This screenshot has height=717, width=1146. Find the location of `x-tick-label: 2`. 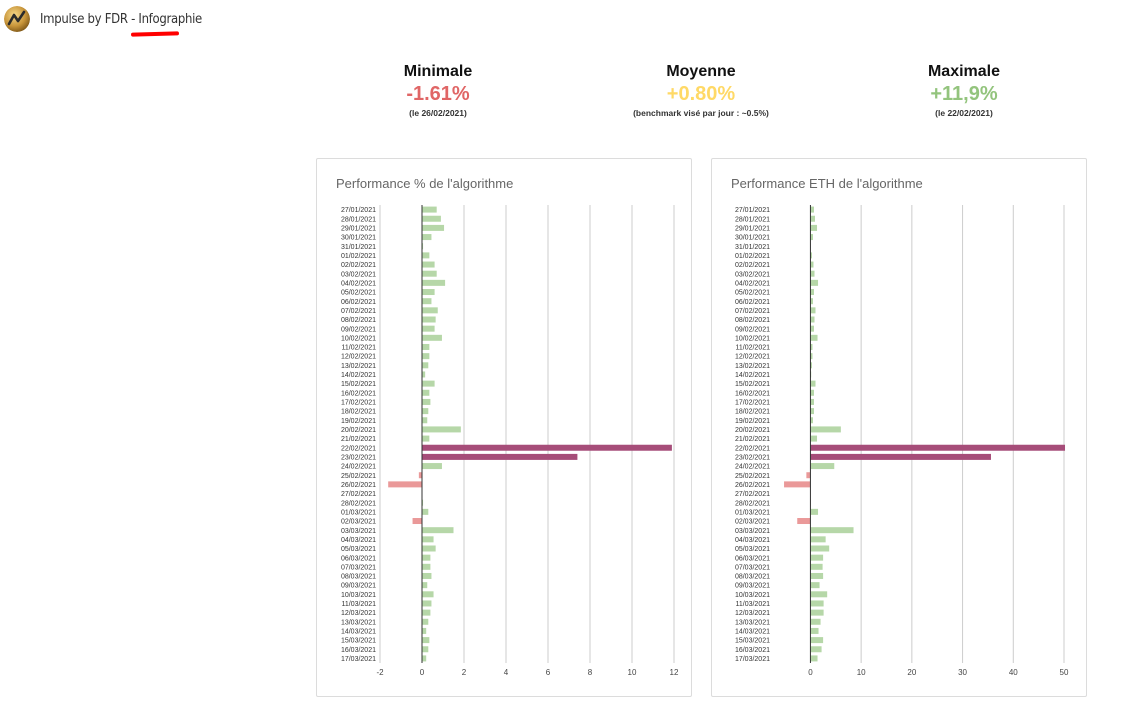

x-tick-label: 2 is located at coordinates (464, 672).